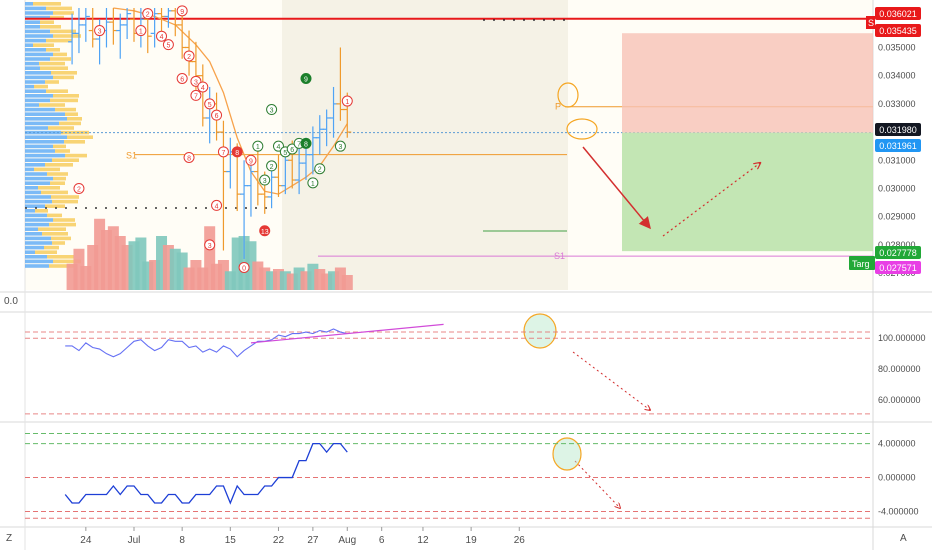 The image size is (932, 555). I want to click on momentum-down-arrow, so click(597, 484).